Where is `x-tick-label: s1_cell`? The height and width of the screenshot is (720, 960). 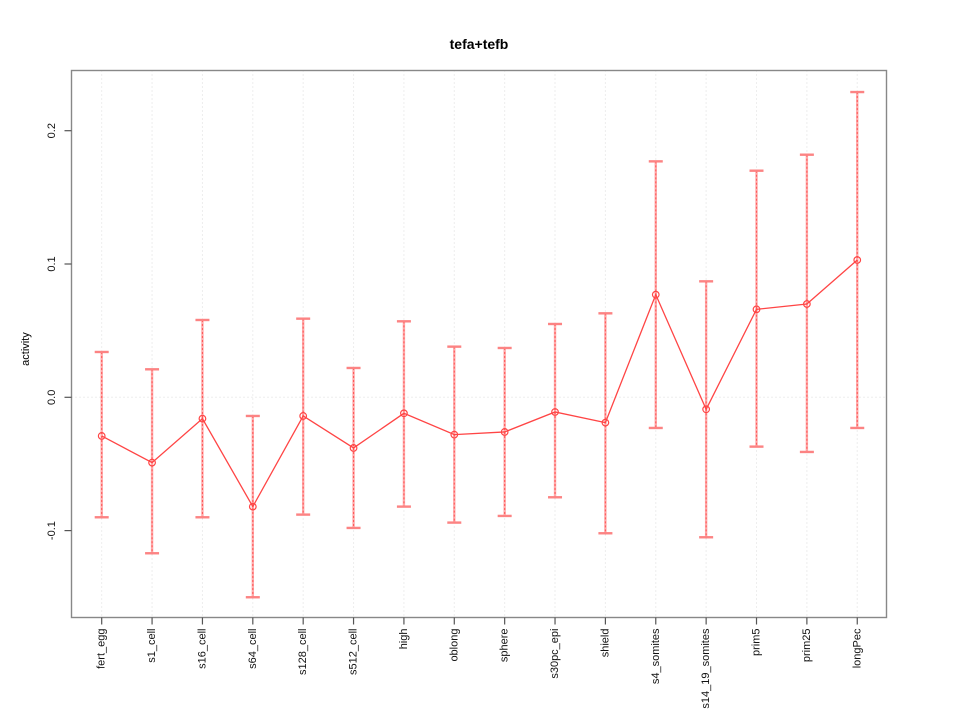 x-tick-label: s1_cell is located at coordinates (152, 646).